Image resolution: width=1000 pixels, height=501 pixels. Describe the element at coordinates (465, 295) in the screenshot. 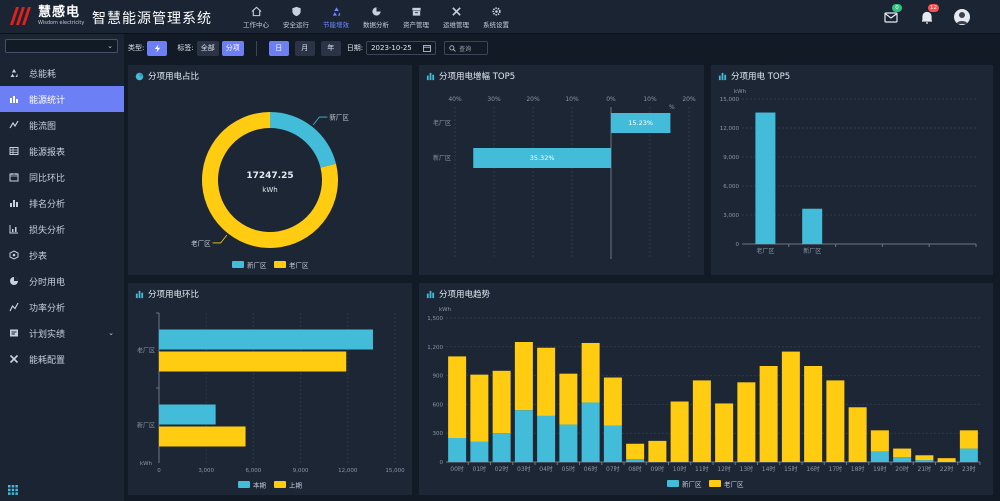

I see `panel-title-text: 分项用电趋势` at that location.